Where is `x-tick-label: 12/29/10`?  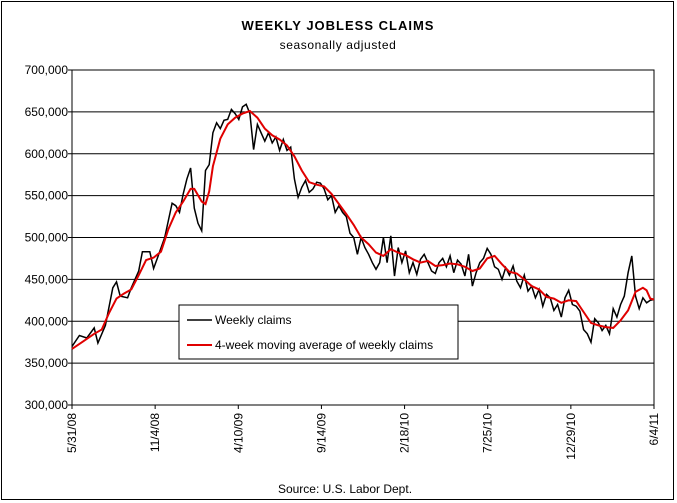
x-tick-label: 12/29/10 is located at coordinates (571, 436).